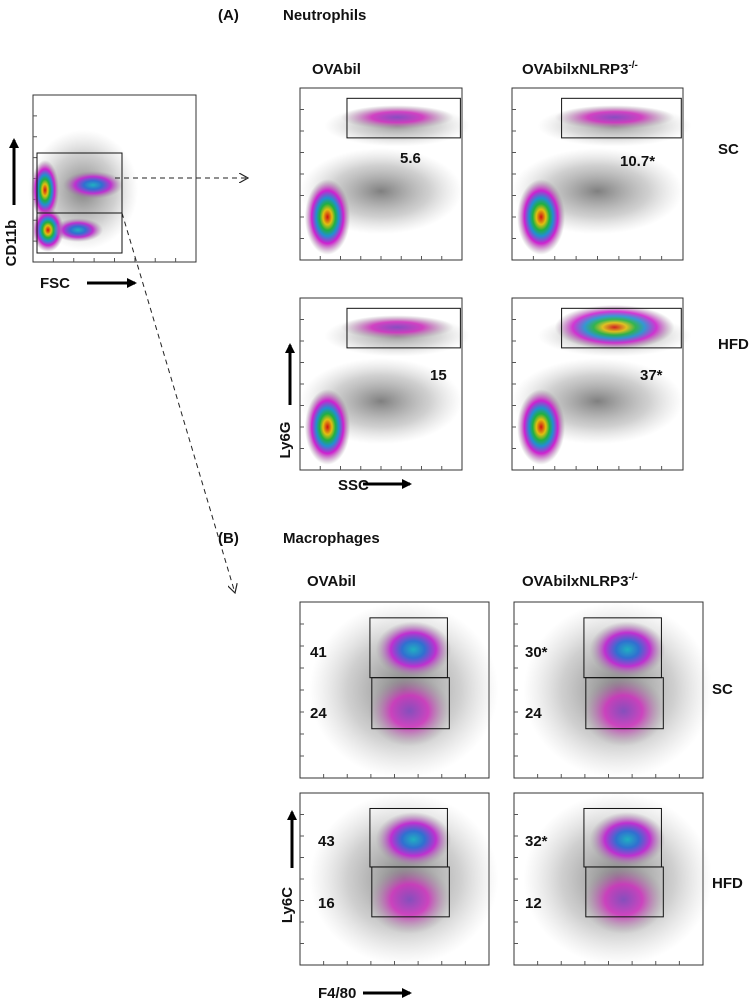  What do you see at coordinates (536, 841) in the screenshot?
I see `gate-value: 32*` at bounding box center [536, 841].